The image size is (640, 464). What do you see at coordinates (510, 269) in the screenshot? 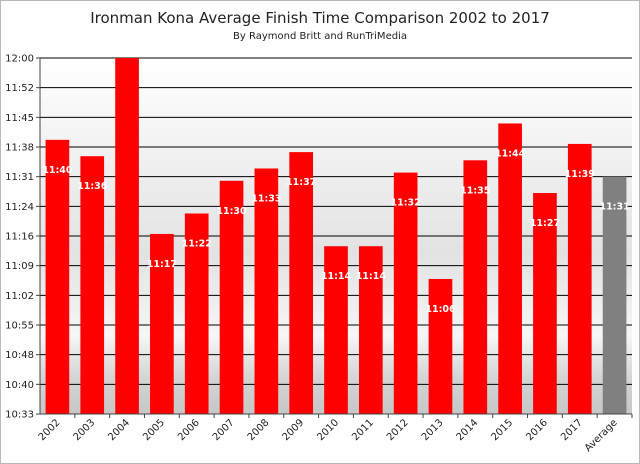
I see `bar-2015` at bounding box center [510, 269].